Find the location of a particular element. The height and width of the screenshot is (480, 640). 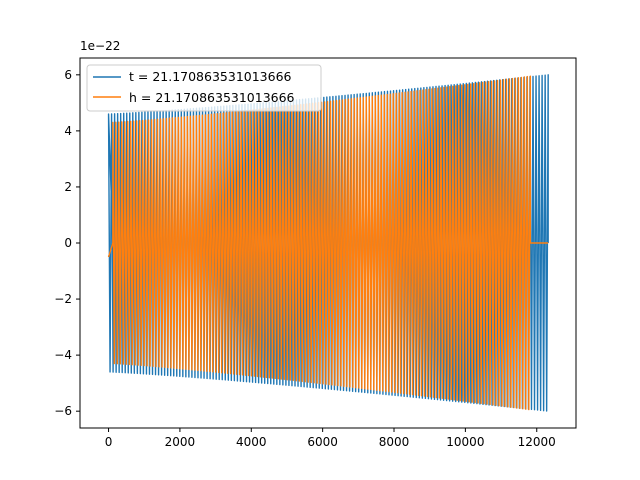

y-tick-label: −2 is located at coordinates (63, 299).